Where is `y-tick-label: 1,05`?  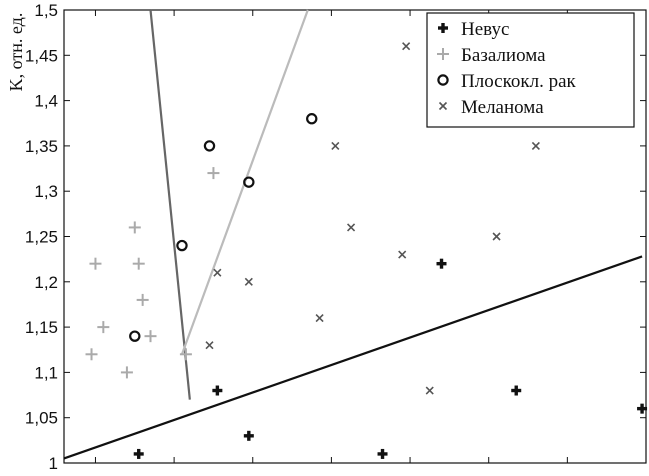
y-tick-label: 1,05 is located at coordinates (41, 418).